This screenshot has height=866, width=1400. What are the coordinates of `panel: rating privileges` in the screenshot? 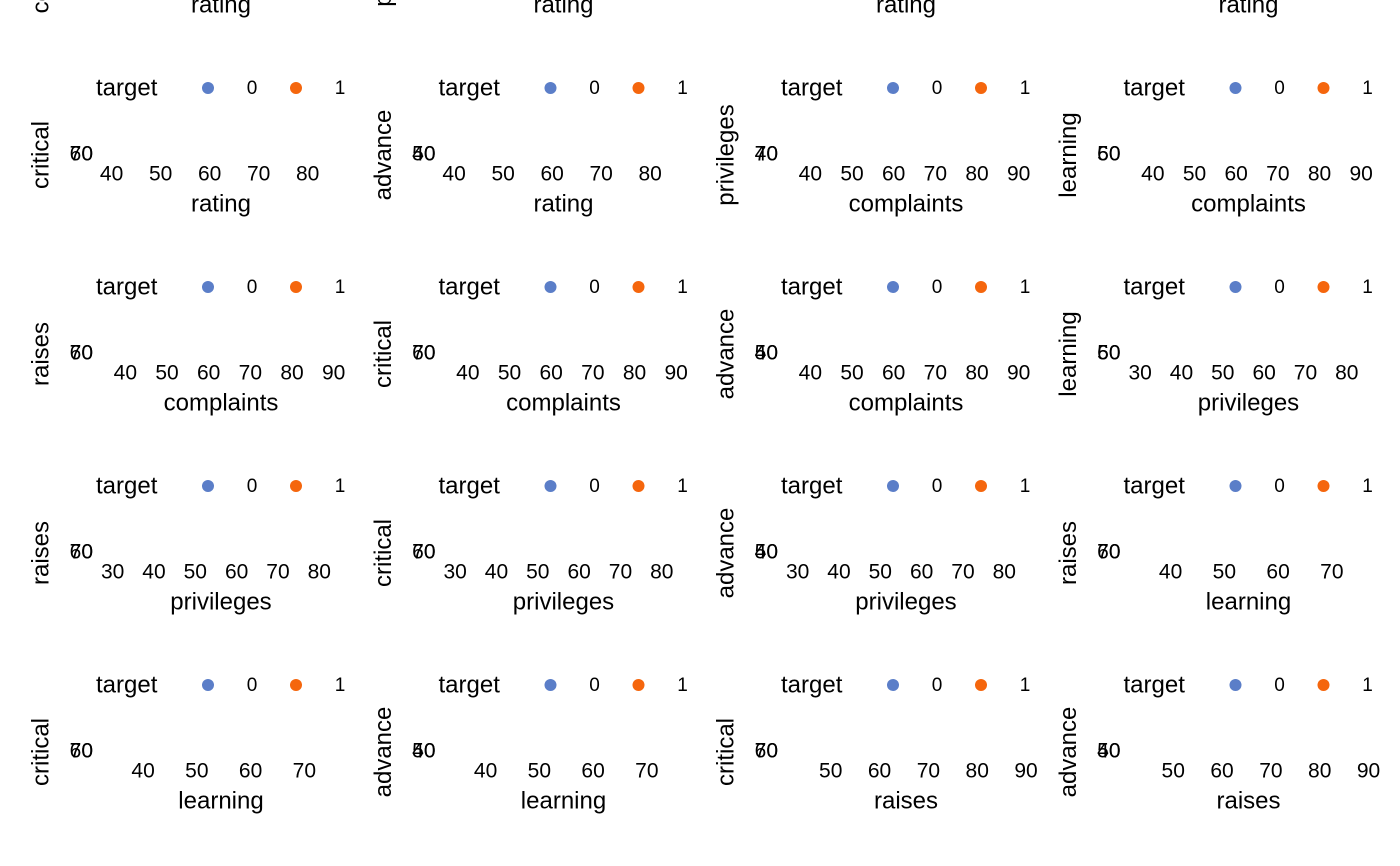 It's located at (482, 9).